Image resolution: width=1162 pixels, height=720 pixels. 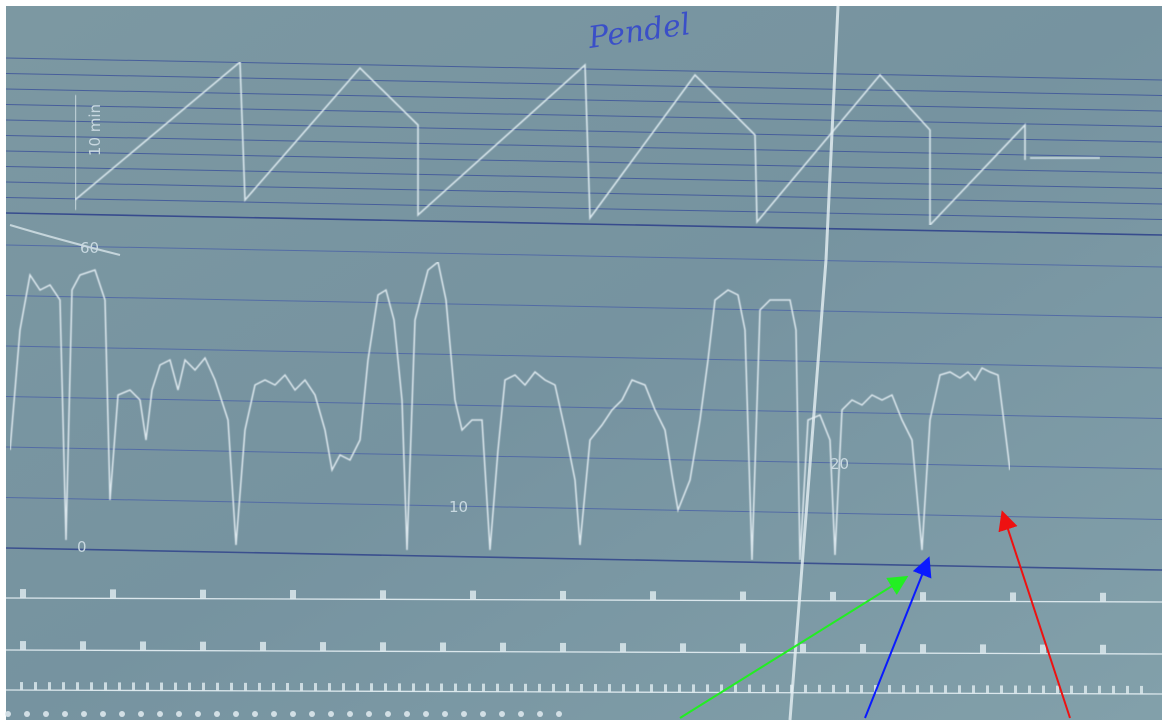 I want to click on crease, so click(x=814, y=362).